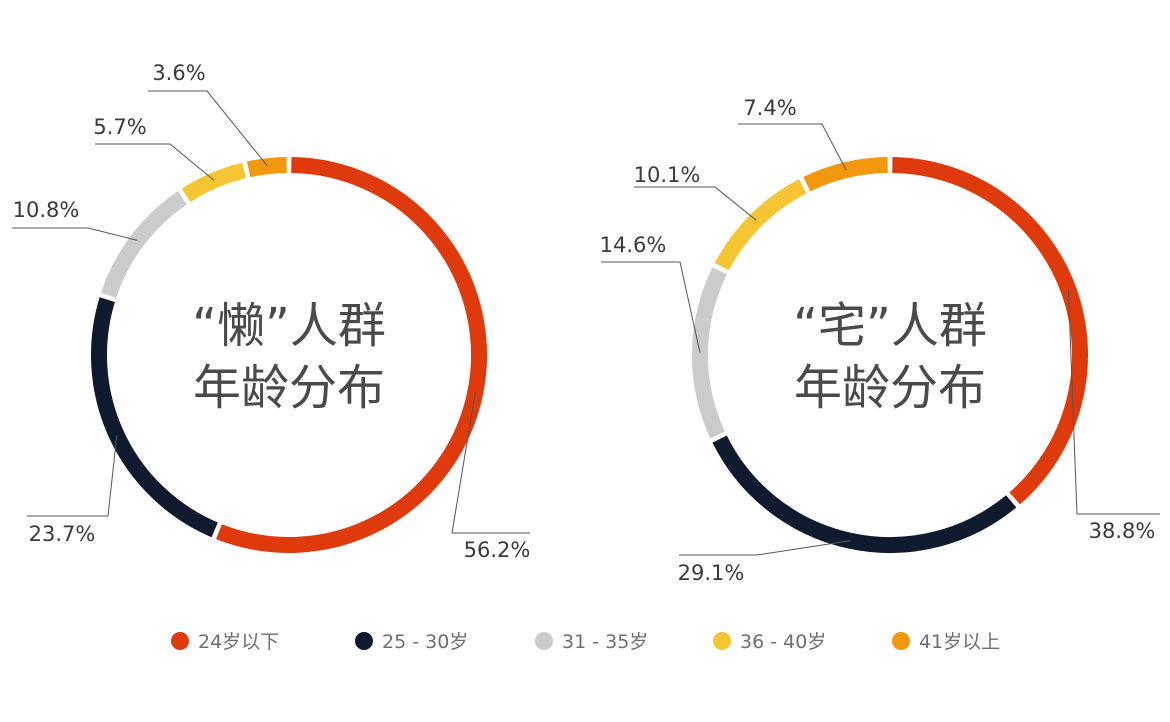  I want to click on percent-label: 7.4%, so click(769, 108).